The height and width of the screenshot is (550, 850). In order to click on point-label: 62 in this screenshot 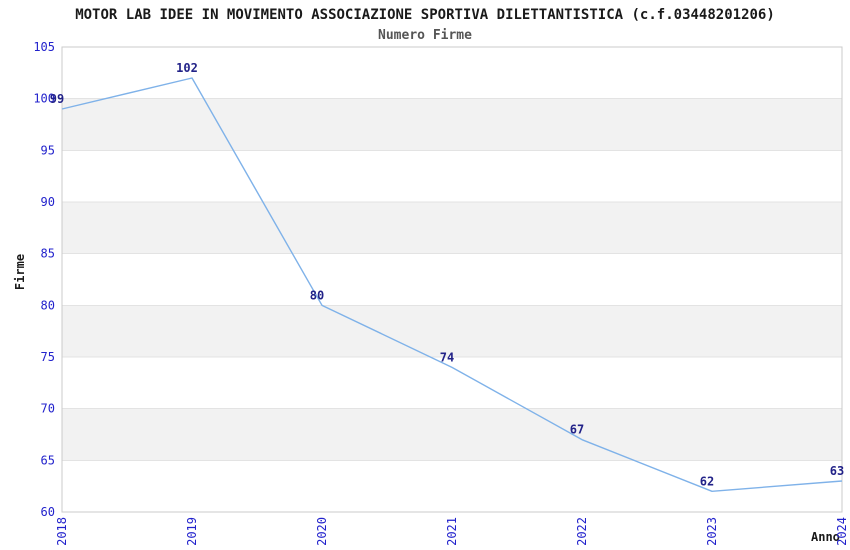, I will do `click(707, 481)`.